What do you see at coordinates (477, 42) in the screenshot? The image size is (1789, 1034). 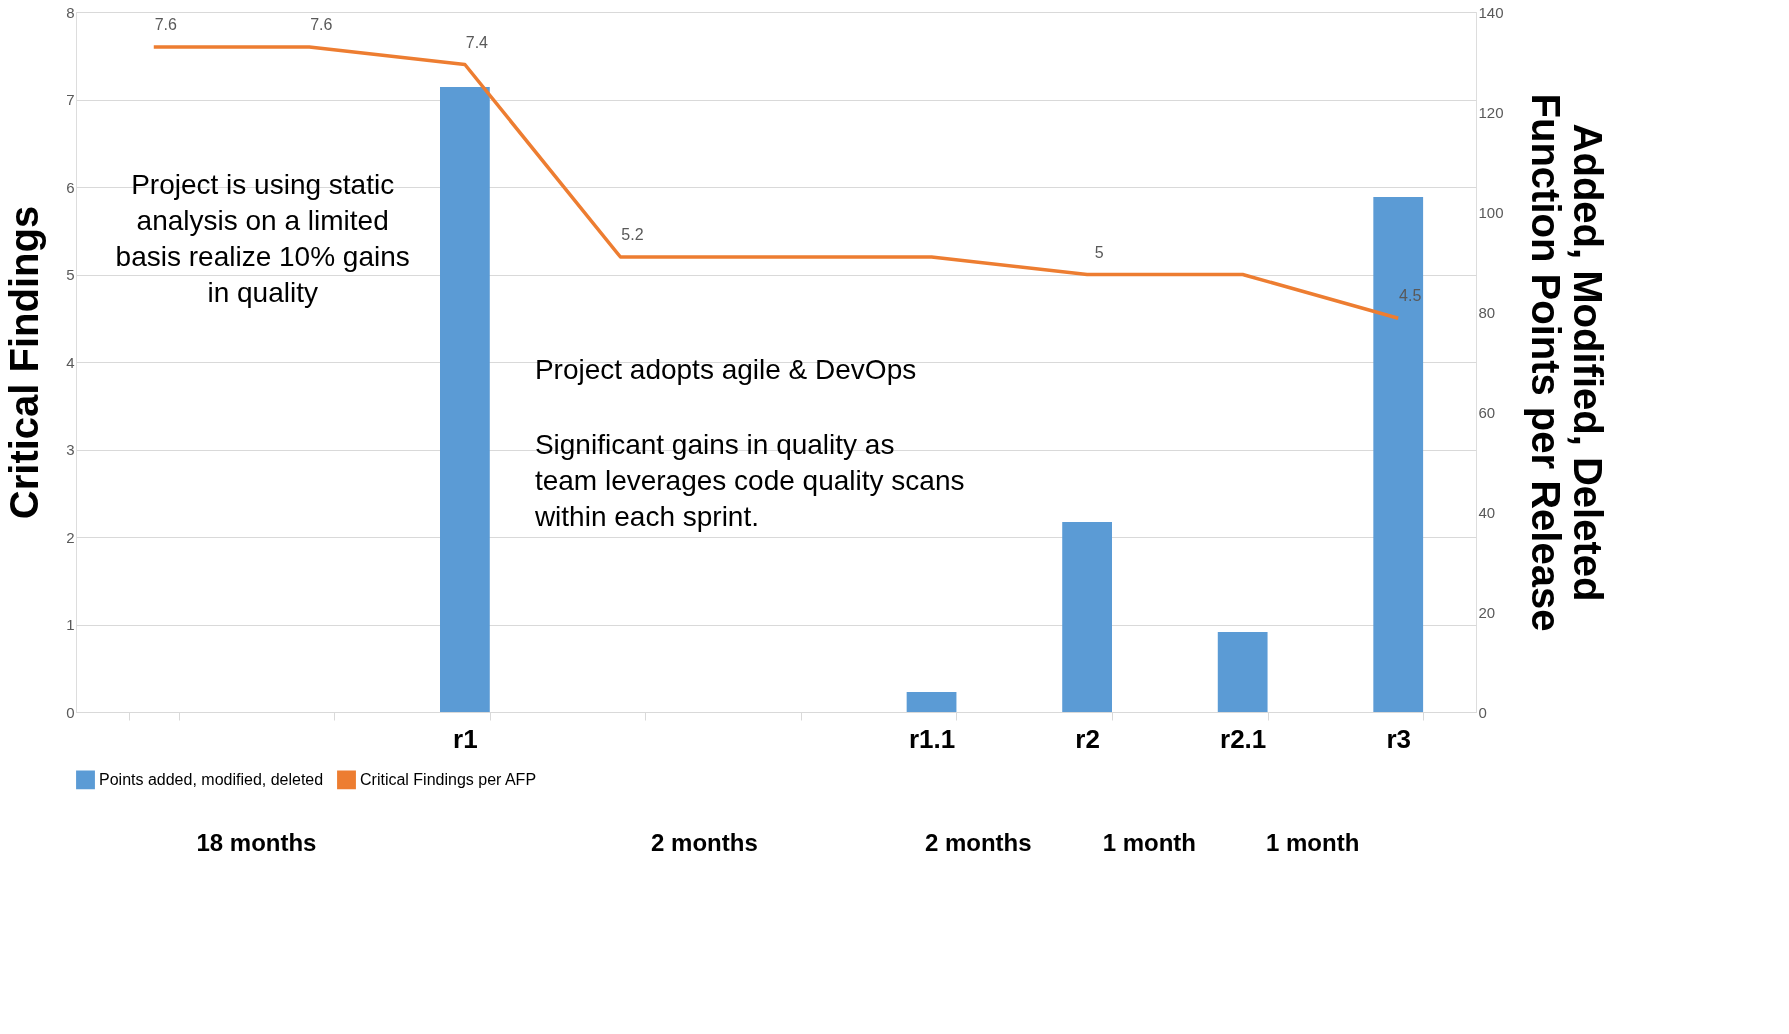 I see `data-label: 7.4` at bounding box center [477, 42].